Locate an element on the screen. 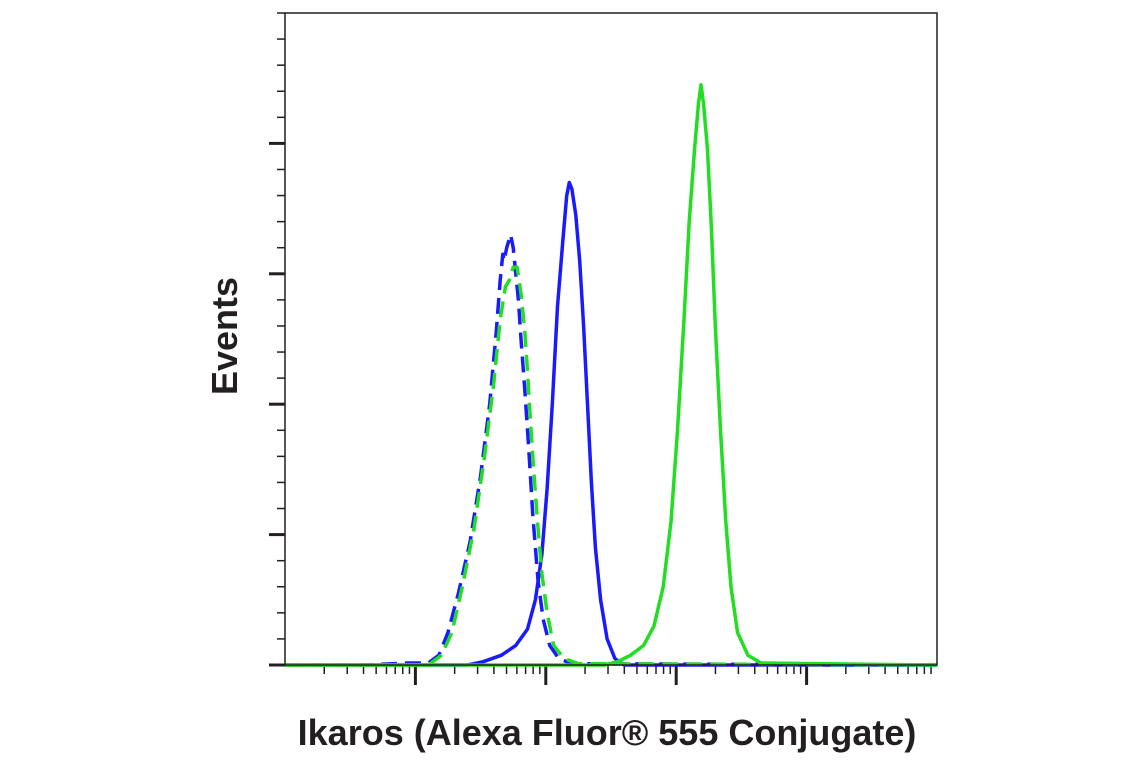 The width and height of the screenshot is (1141, 768). y-axis-ticks is located at coordinates (277, 339).